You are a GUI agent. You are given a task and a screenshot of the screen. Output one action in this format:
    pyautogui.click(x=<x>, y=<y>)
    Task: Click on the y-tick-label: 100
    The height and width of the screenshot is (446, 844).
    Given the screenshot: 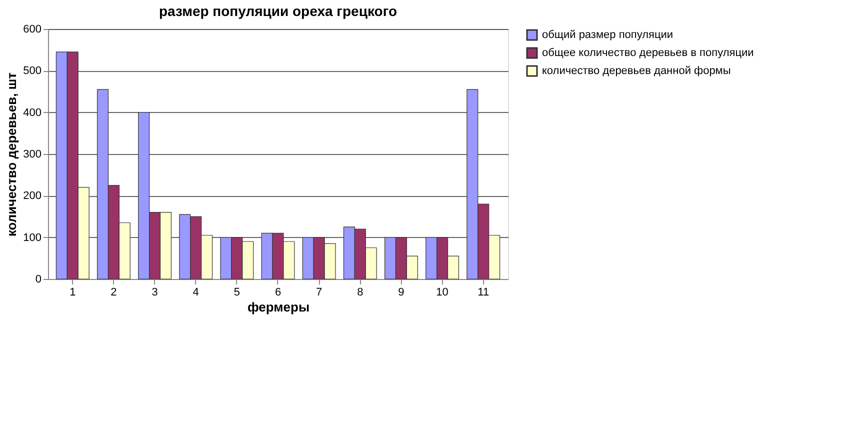 What is the action you would take?
    pyautogui.click(x=32, y=238)
    